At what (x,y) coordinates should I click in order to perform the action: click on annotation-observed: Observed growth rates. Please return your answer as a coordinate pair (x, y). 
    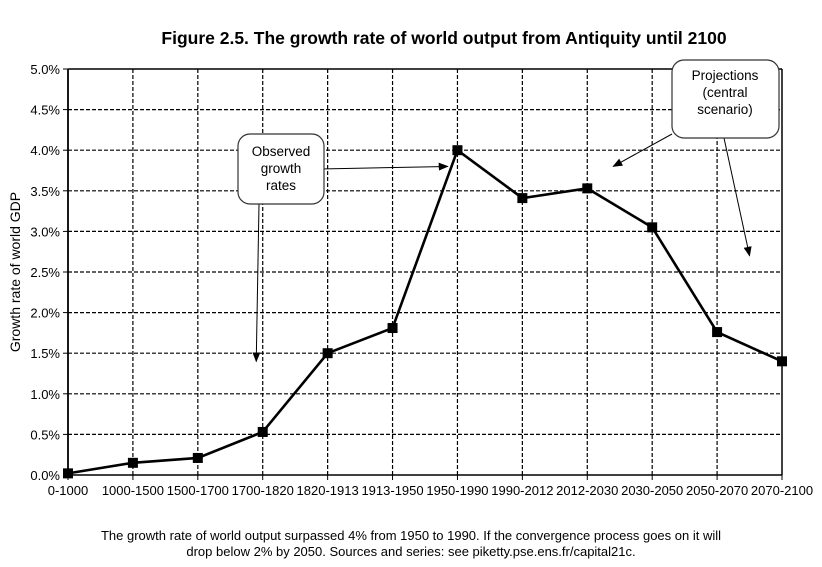
    Looking at the image, I should click on (343, 248).